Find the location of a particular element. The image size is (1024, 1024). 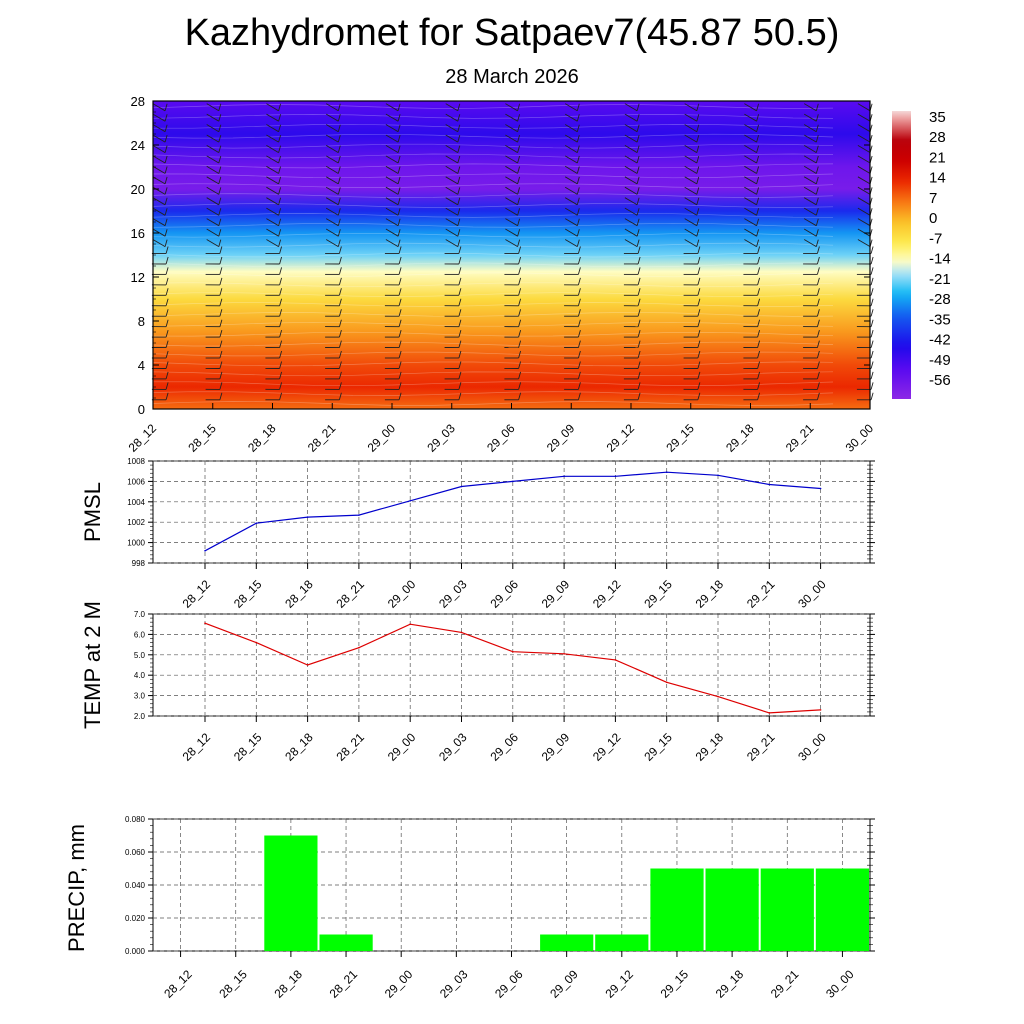

colorbar-label: -49 is located at coordinates (940, 360).